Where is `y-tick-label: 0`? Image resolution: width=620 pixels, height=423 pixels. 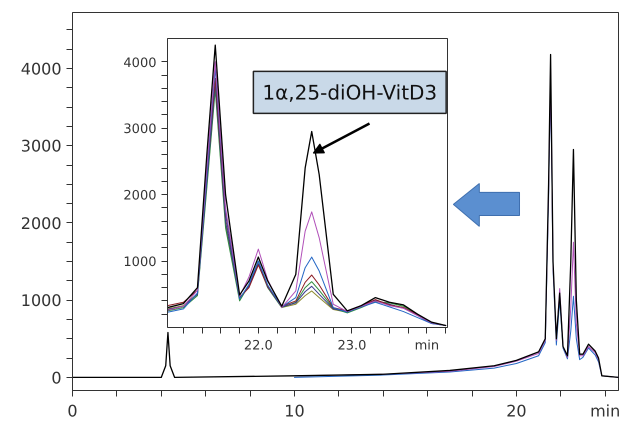 y-tick-label: 0 is located at coordinates (56, 378).